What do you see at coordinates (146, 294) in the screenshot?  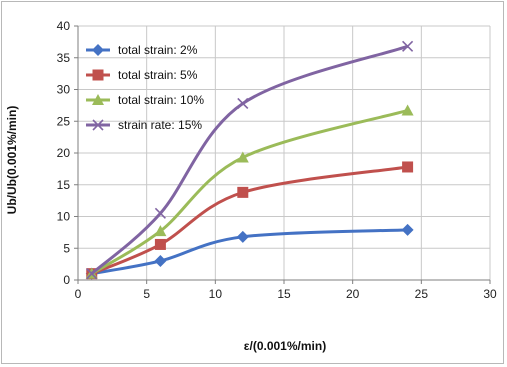 I see `x-tick-label: 5` at bounding box center [146, 294].